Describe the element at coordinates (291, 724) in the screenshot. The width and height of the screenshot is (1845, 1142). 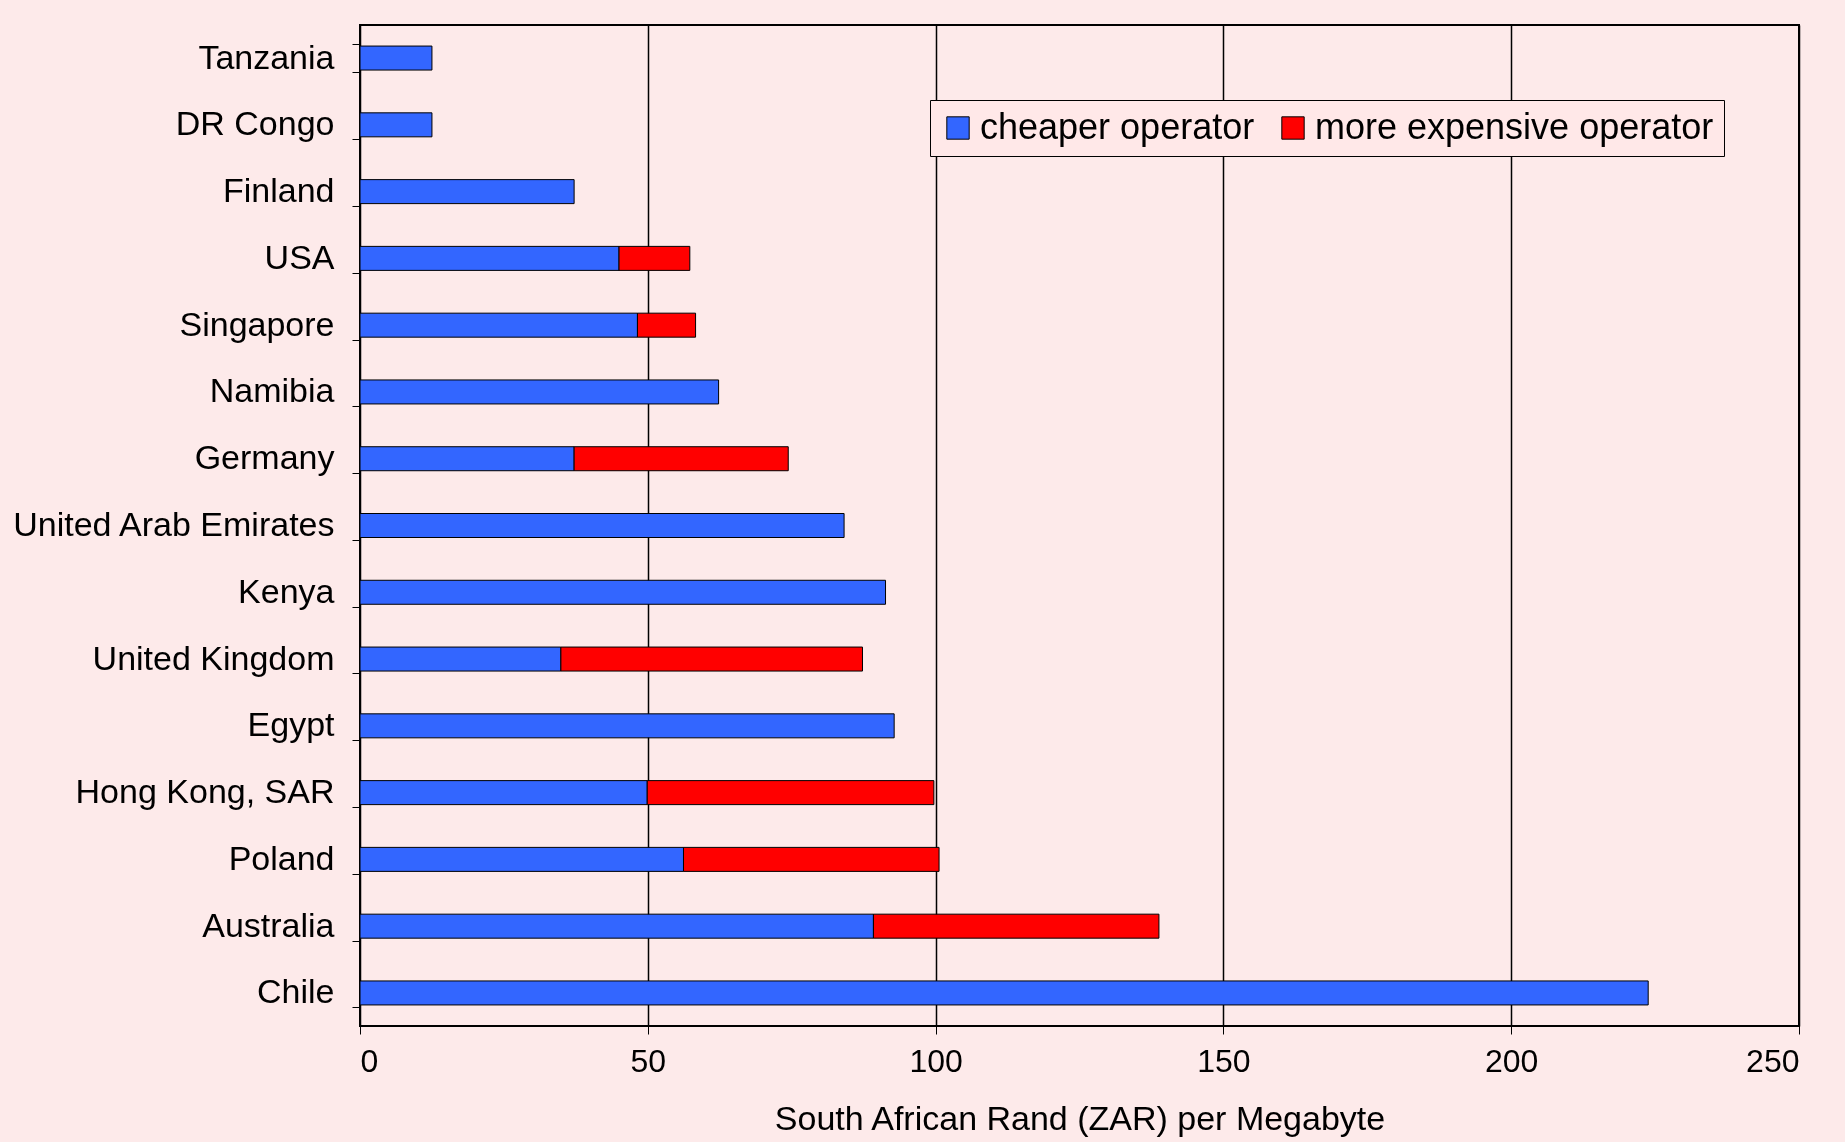
I see `y-tick-label: Egypt` at that location.